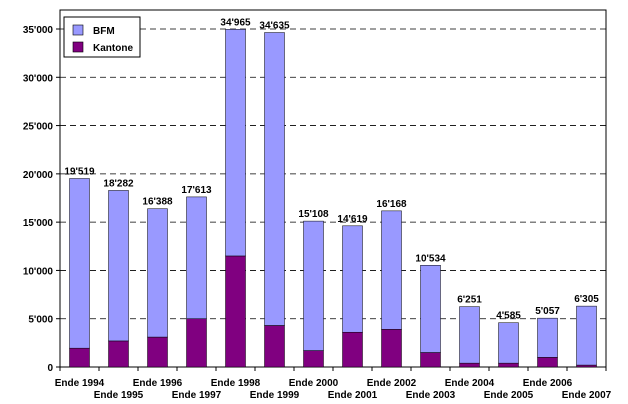  What do you see at coordinates (313, 214) in the screenshot?
I see `data-label-total: 15'108` at bounding box center [313, 214].